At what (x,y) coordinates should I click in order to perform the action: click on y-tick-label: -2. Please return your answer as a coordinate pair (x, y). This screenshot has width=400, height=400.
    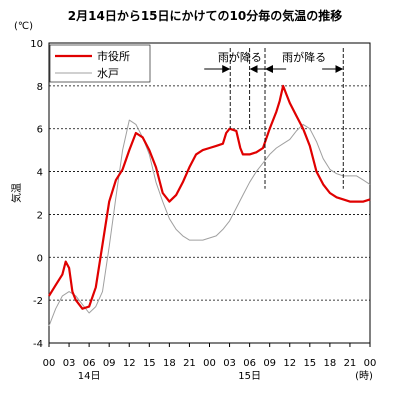
    Looking at the image, I should click on (38, 301).